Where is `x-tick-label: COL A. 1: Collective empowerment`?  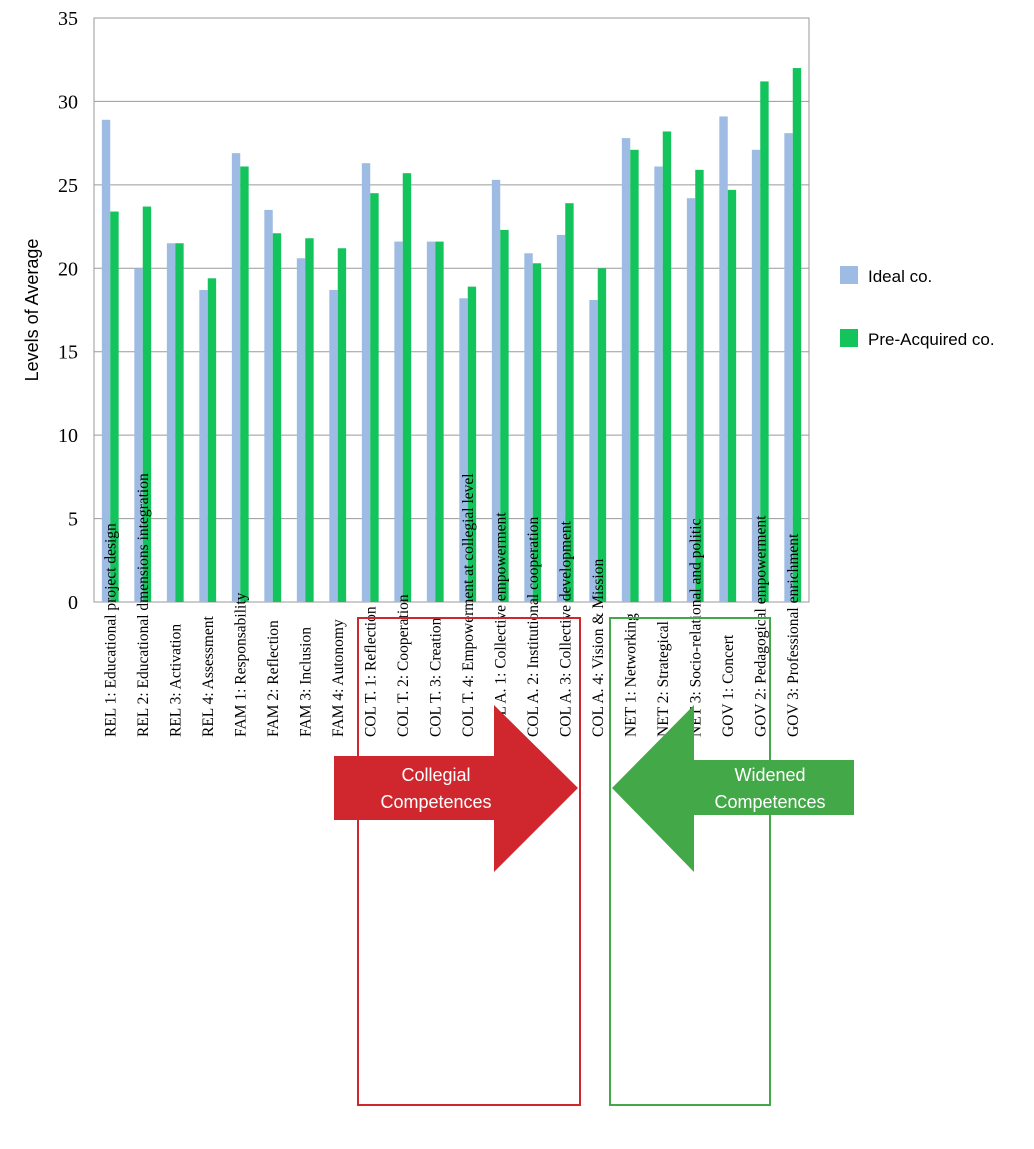 x-tick-label: COL A. 1: Collective empowerment is located at coordinates (500, 624).